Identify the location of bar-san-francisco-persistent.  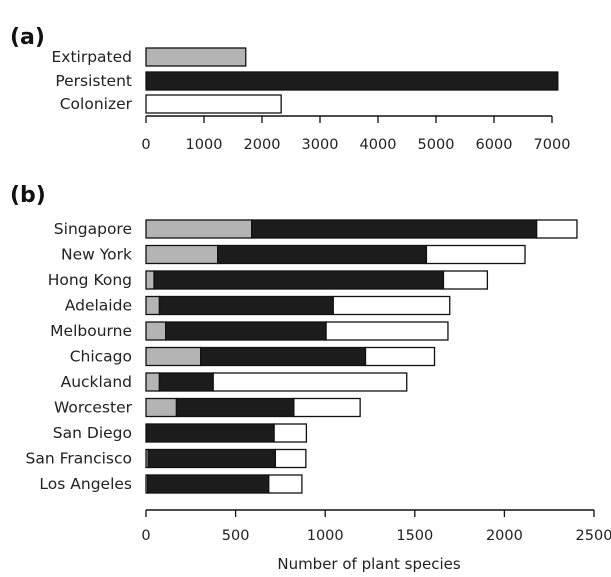
(212, 458).